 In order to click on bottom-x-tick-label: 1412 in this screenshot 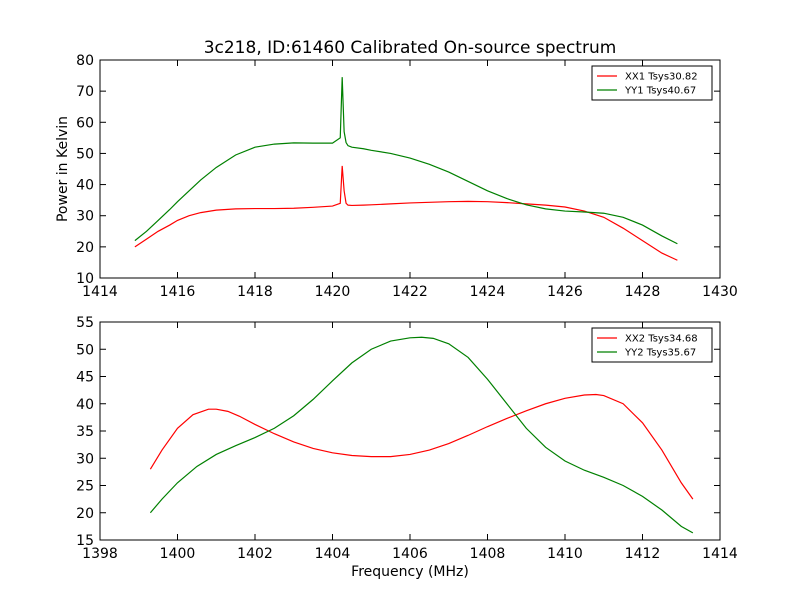, I will do `click(643, 554)`.